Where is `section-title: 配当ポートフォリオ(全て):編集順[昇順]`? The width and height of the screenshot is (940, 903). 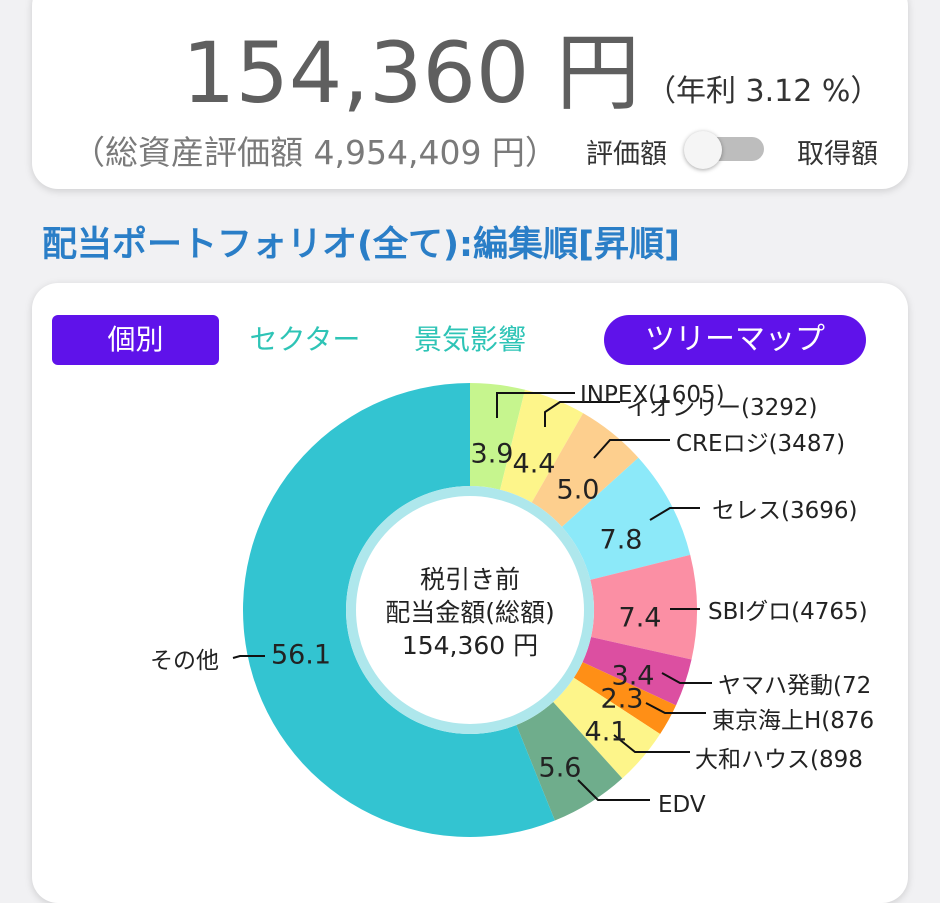 section-title: 配当ポートフォリオ(全て):編集順[昇順] is located at coordinates (361, 245).